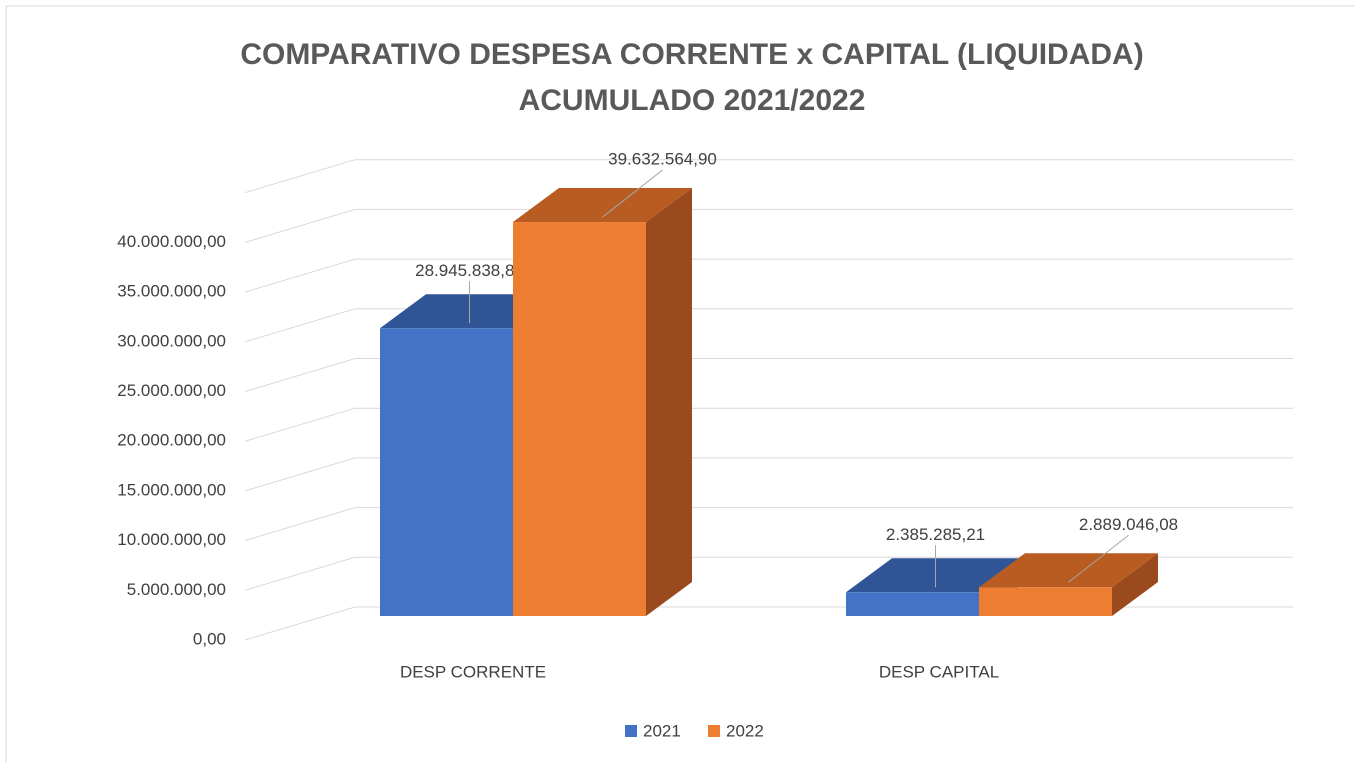 This screenshot has width=1355, height=763. I want to click on y-tick-label: 15.000.000,00, so click(171, 489).